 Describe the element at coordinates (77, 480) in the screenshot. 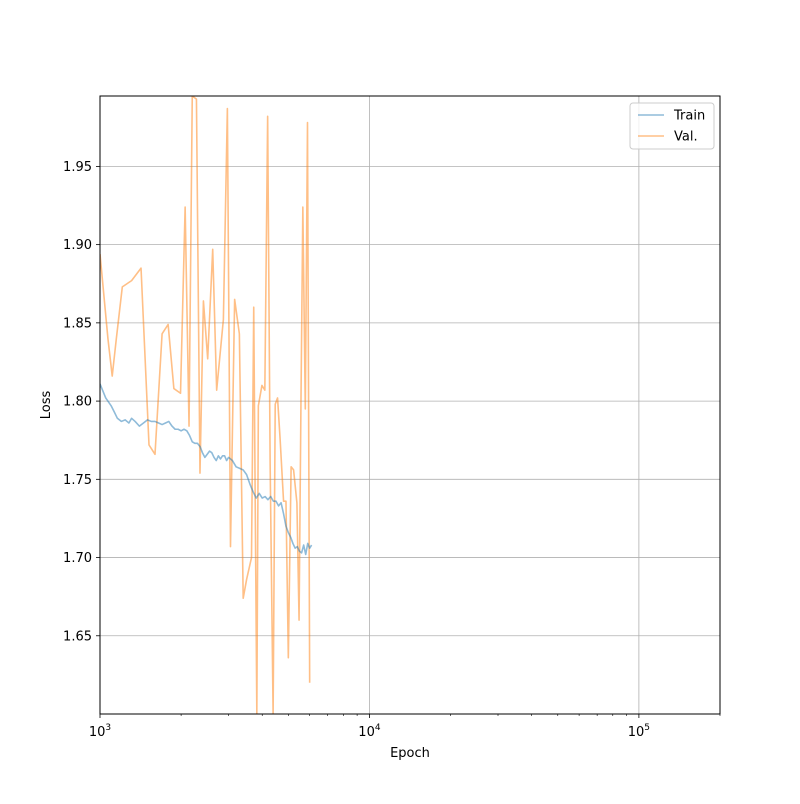

I see `y-tick-label: 1.75` at that location.